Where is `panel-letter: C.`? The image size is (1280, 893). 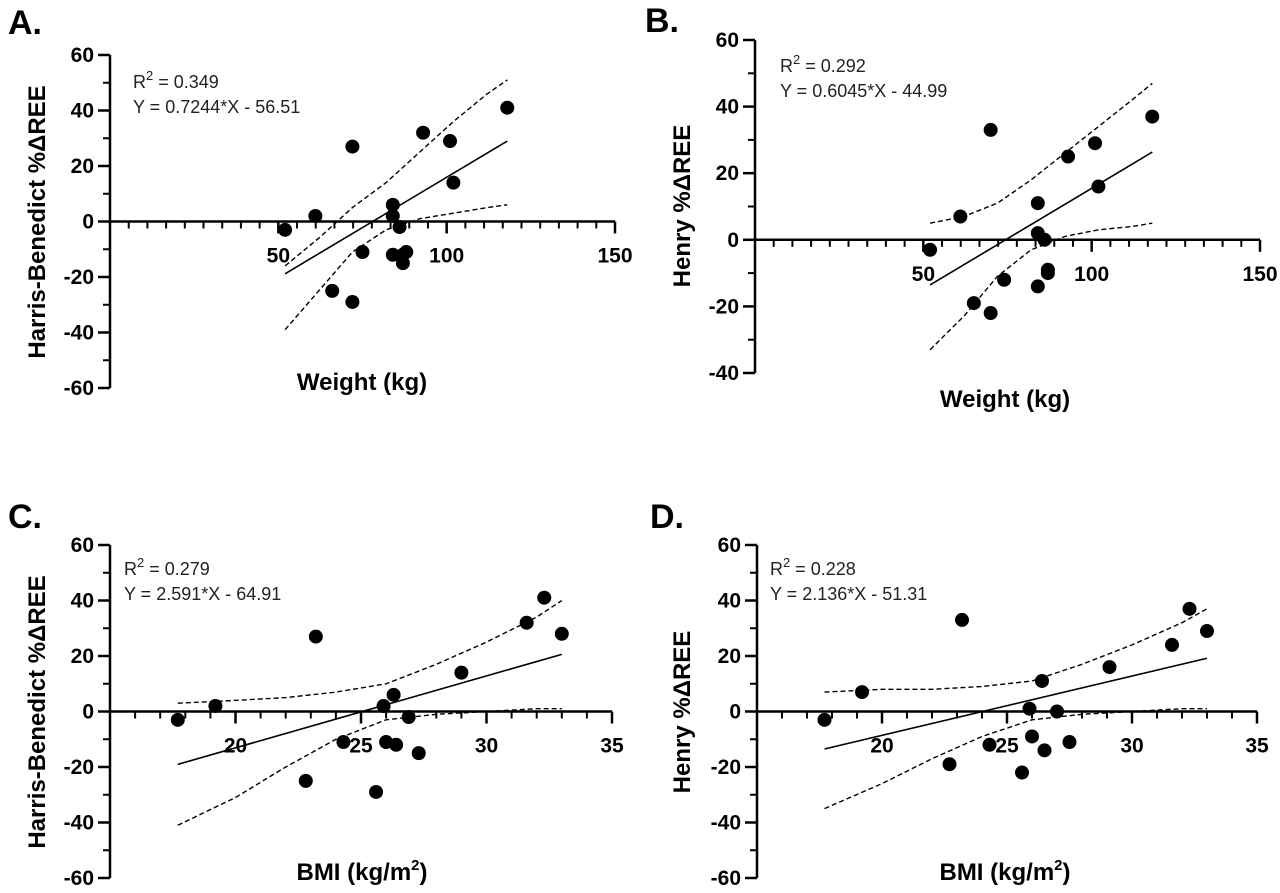 panel-letter: C. is located at coordinates (25, 517).